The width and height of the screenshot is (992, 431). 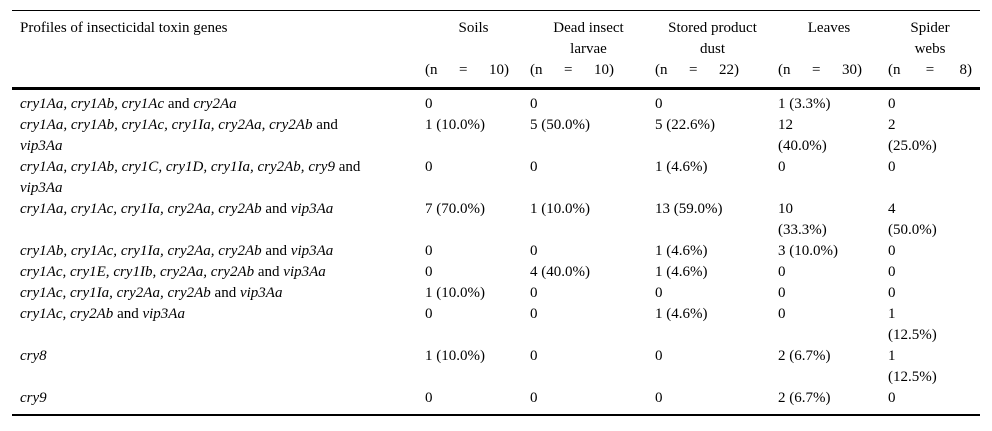 I want to click on column-label: Leaves, so click(x=829, y=28).